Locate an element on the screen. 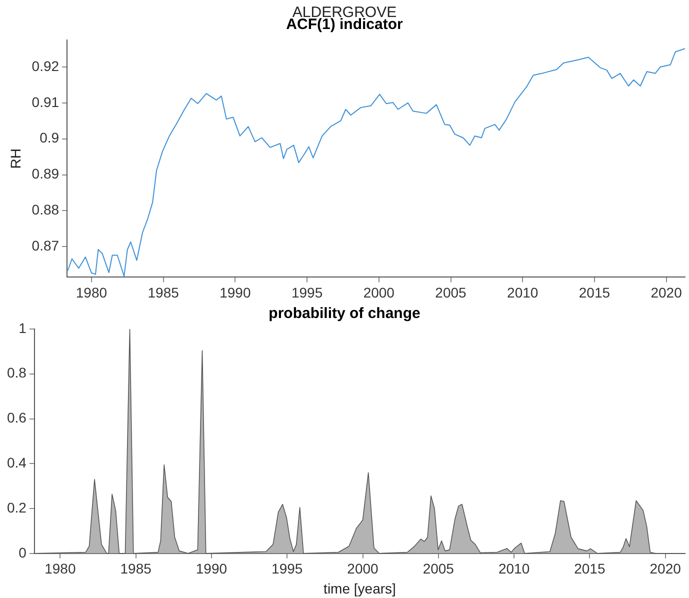 This screenshot has height=598, width=689. y-tick-label: 0.88 is located at coordinates (46, 210).